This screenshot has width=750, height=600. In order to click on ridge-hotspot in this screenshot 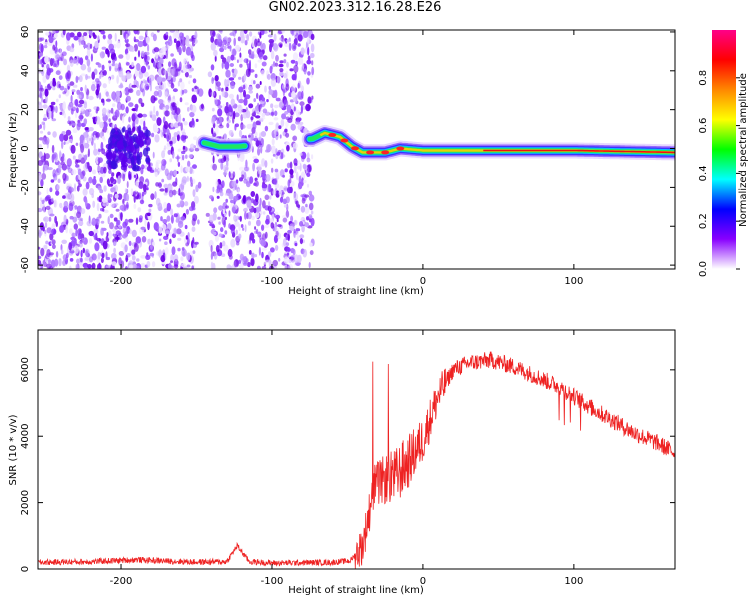, I will do `click(370, 152)`.